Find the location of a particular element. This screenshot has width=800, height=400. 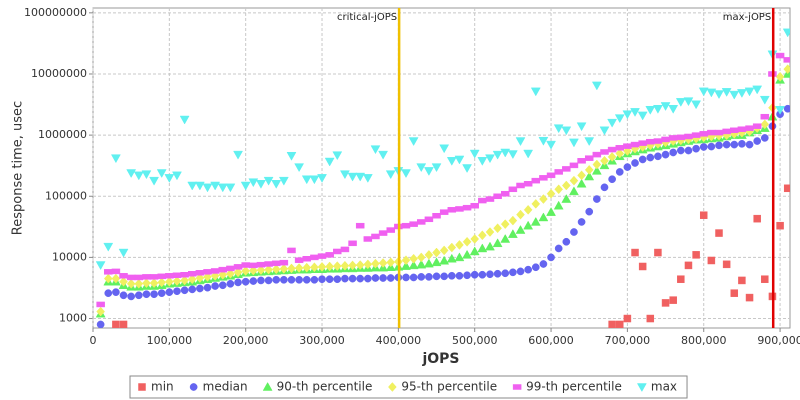

legend is located at coordinates (408, 387).